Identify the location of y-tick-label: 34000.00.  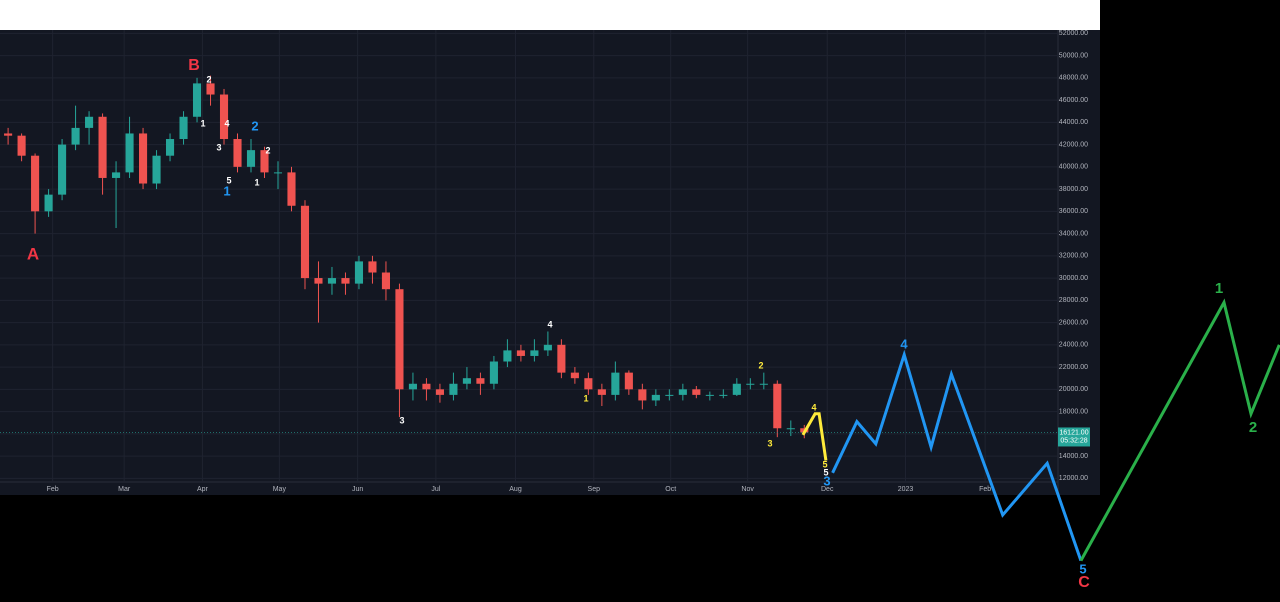
(1073, 233).